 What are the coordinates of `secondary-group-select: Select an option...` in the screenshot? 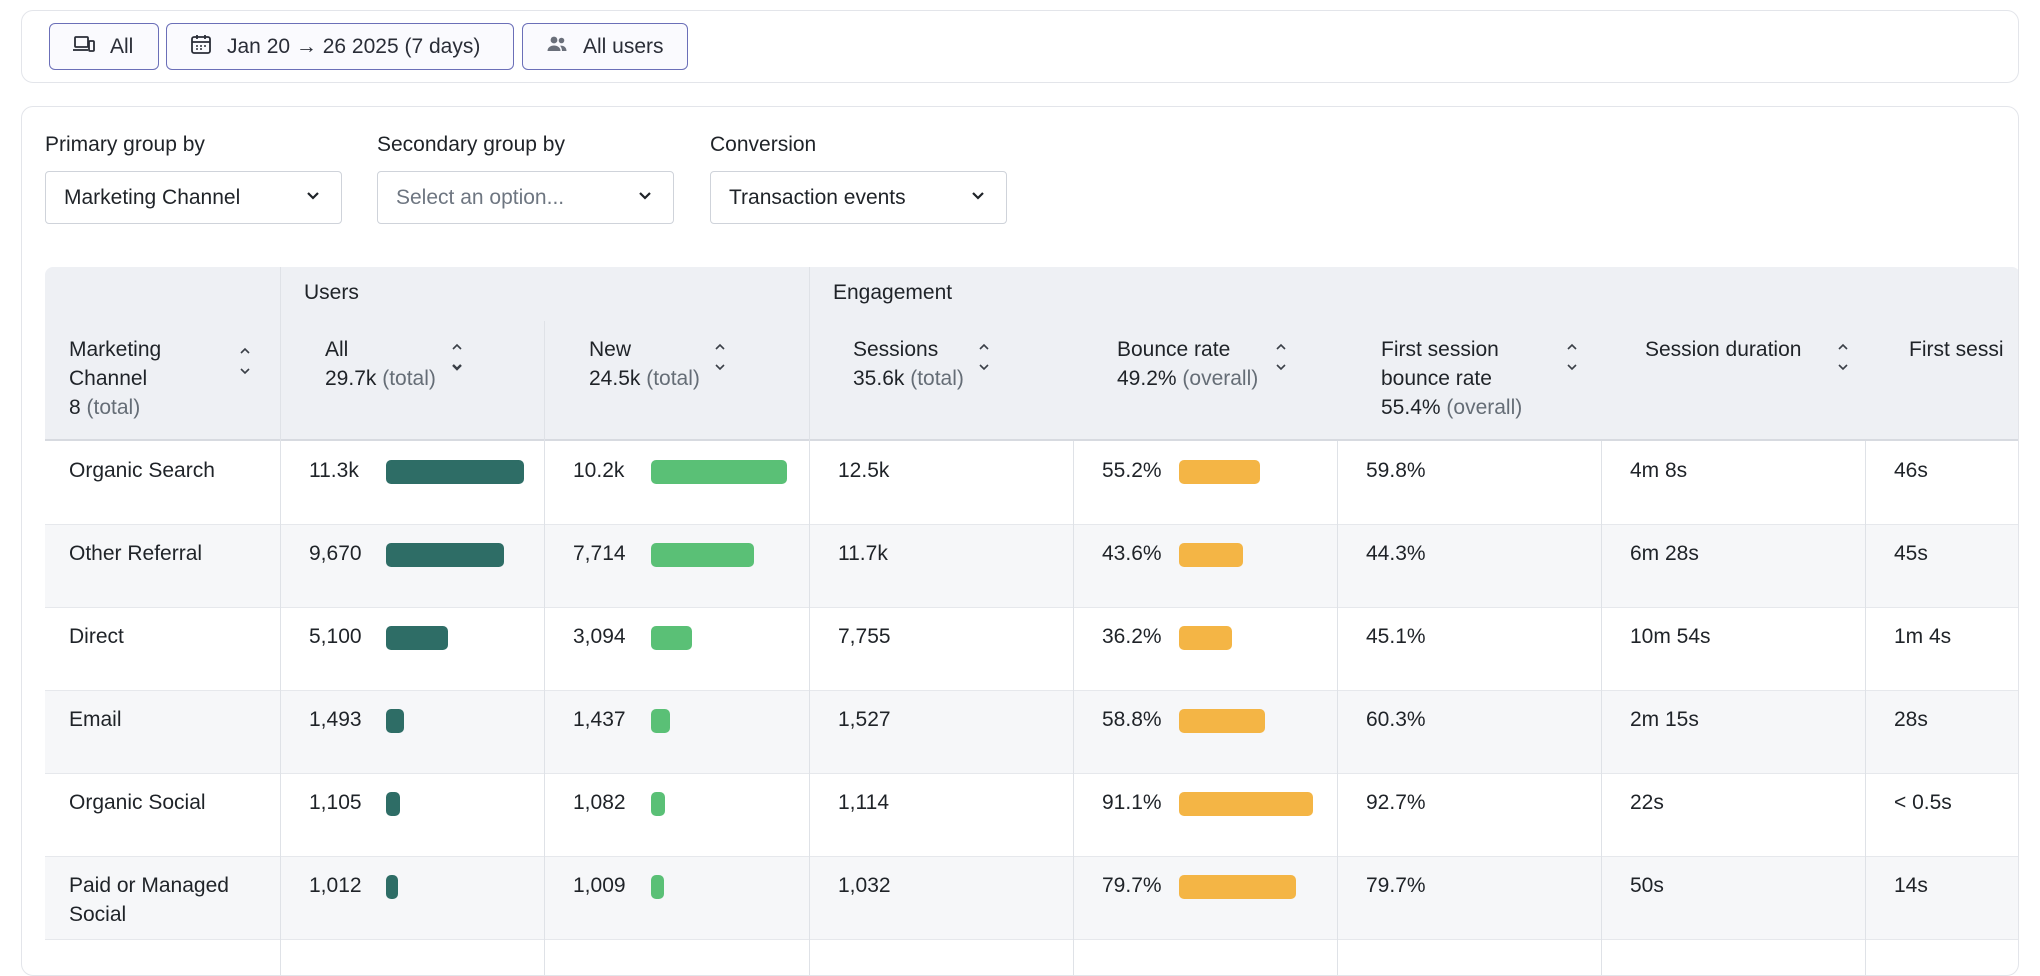 It's located at (525, 197).